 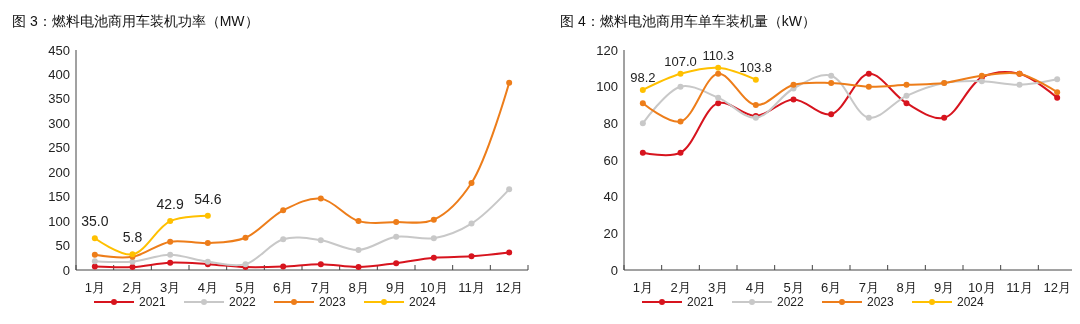 What do you see at coordinates (59, 99) in the screenshot?
I see `y-tick-label: 350` at bounding box center [59, 99].